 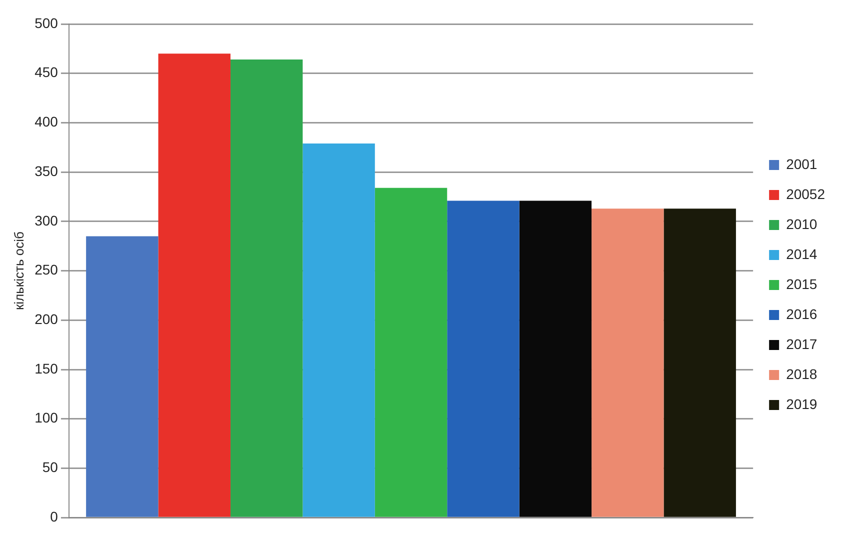 What do you see at coordinates (806, 194) in the screenshot?
I see `legend-label: 20052` at bounding box center [806, 194].